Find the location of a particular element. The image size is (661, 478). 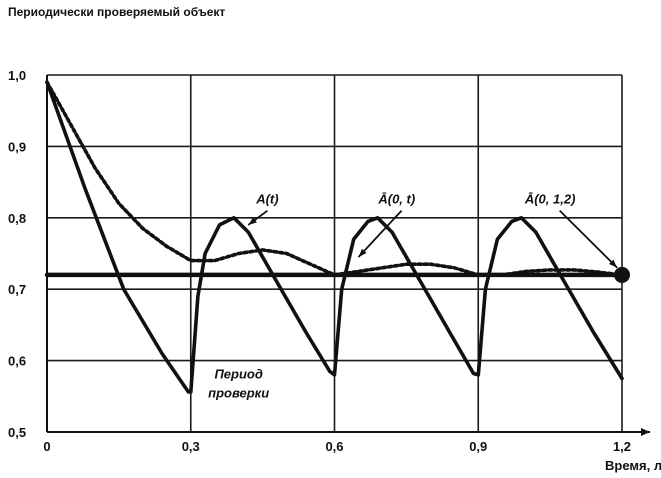

y-tick-label-5: 1,0 is located at coordinates (17, 75).